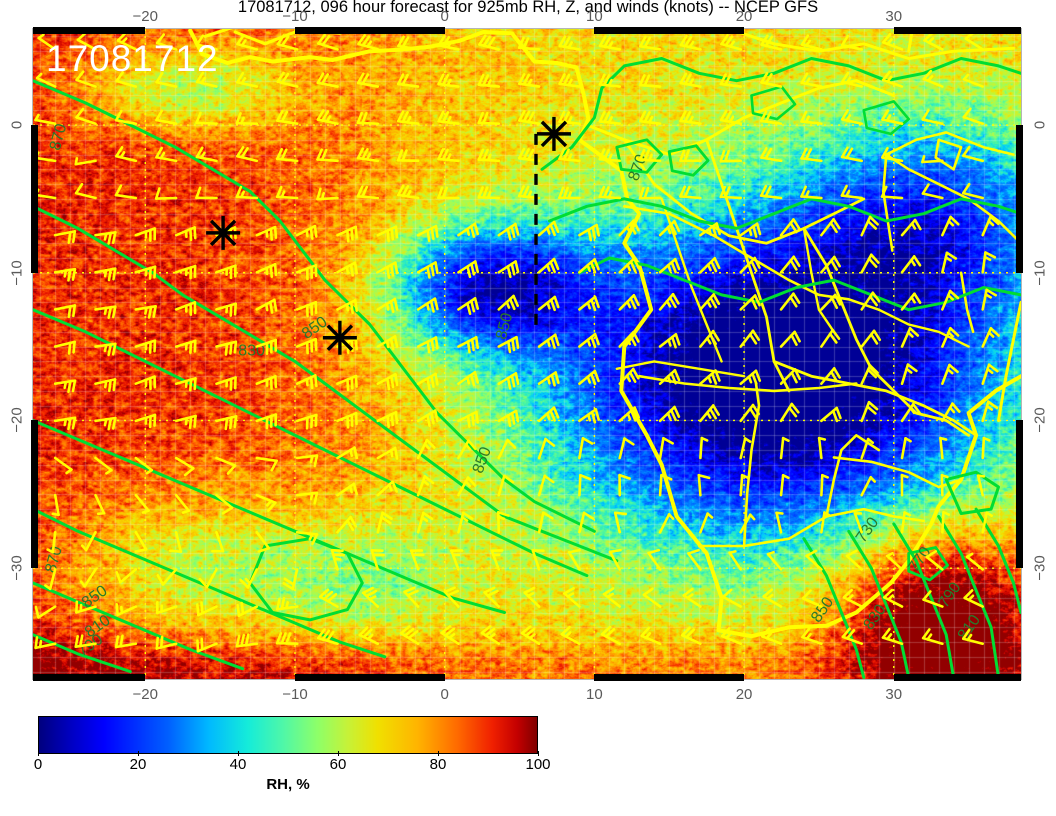  What do you see at coordinates (438, 764) in the screenshot?
I see `colorbar-tick-label: 80` at bounding box center [438, 764].